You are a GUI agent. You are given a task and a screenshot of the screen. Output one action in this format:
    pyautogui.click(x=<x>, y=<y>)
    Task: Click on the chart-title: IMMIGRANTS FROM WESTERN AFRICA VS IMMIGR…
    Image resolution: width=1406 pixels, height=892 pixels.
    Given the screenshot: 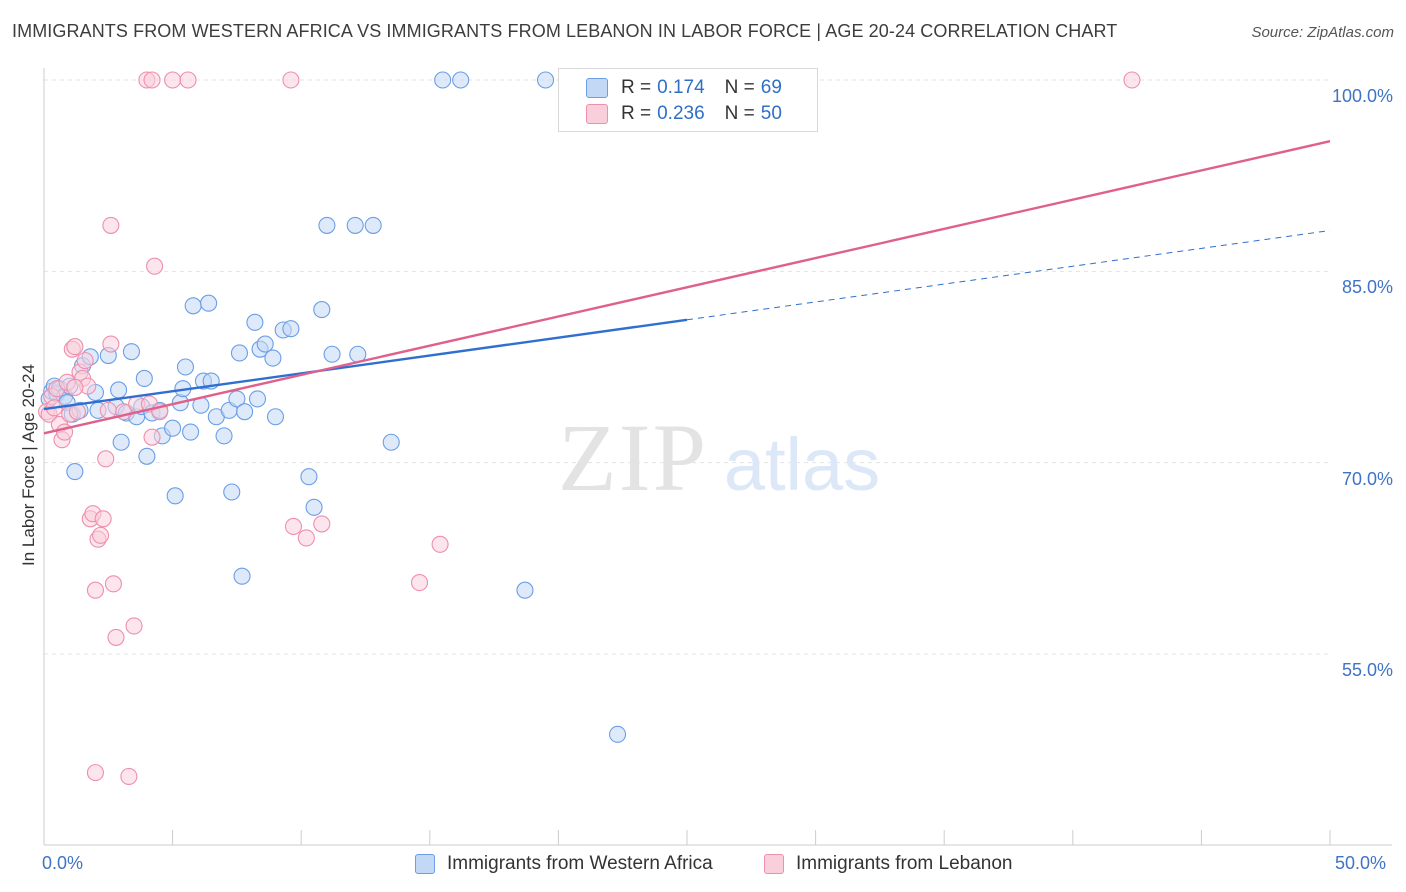 What is the action you would take?
    pyautogui.click(x=565, y=31)
    